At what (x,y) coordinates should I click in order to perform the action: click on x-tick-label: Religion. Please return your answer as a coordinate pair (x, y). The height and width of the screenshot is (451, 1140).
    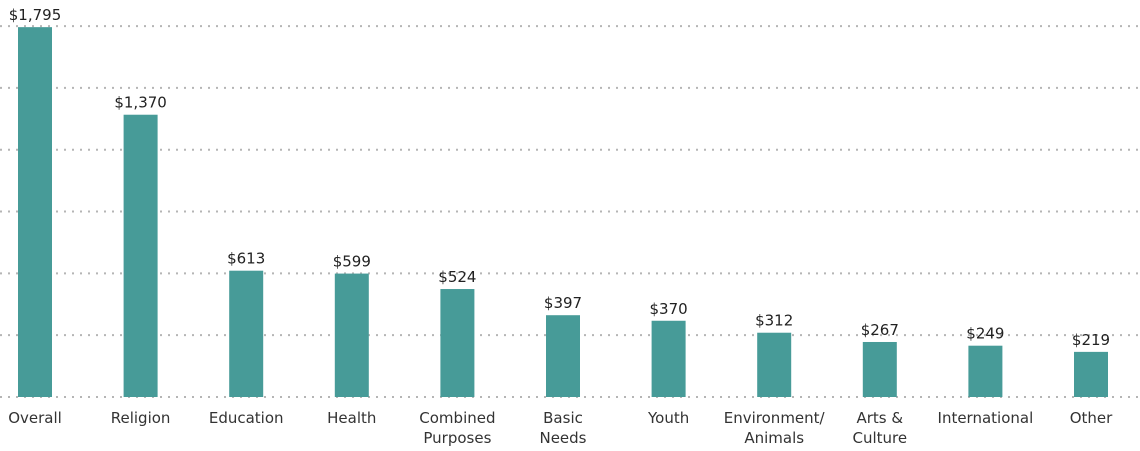
    Looking at the image, I should click on (141, 418).